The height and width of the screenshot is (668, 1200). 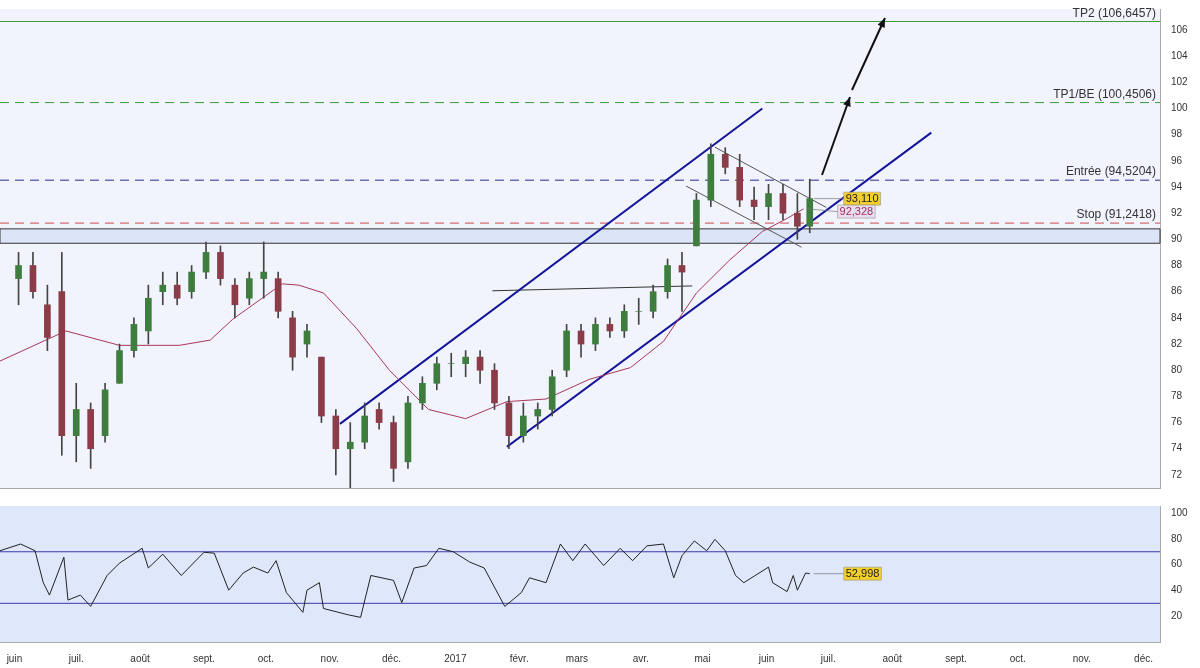 I want to click on ref-line-label: TP2 (106,6457), so click(x=1114, y=12).